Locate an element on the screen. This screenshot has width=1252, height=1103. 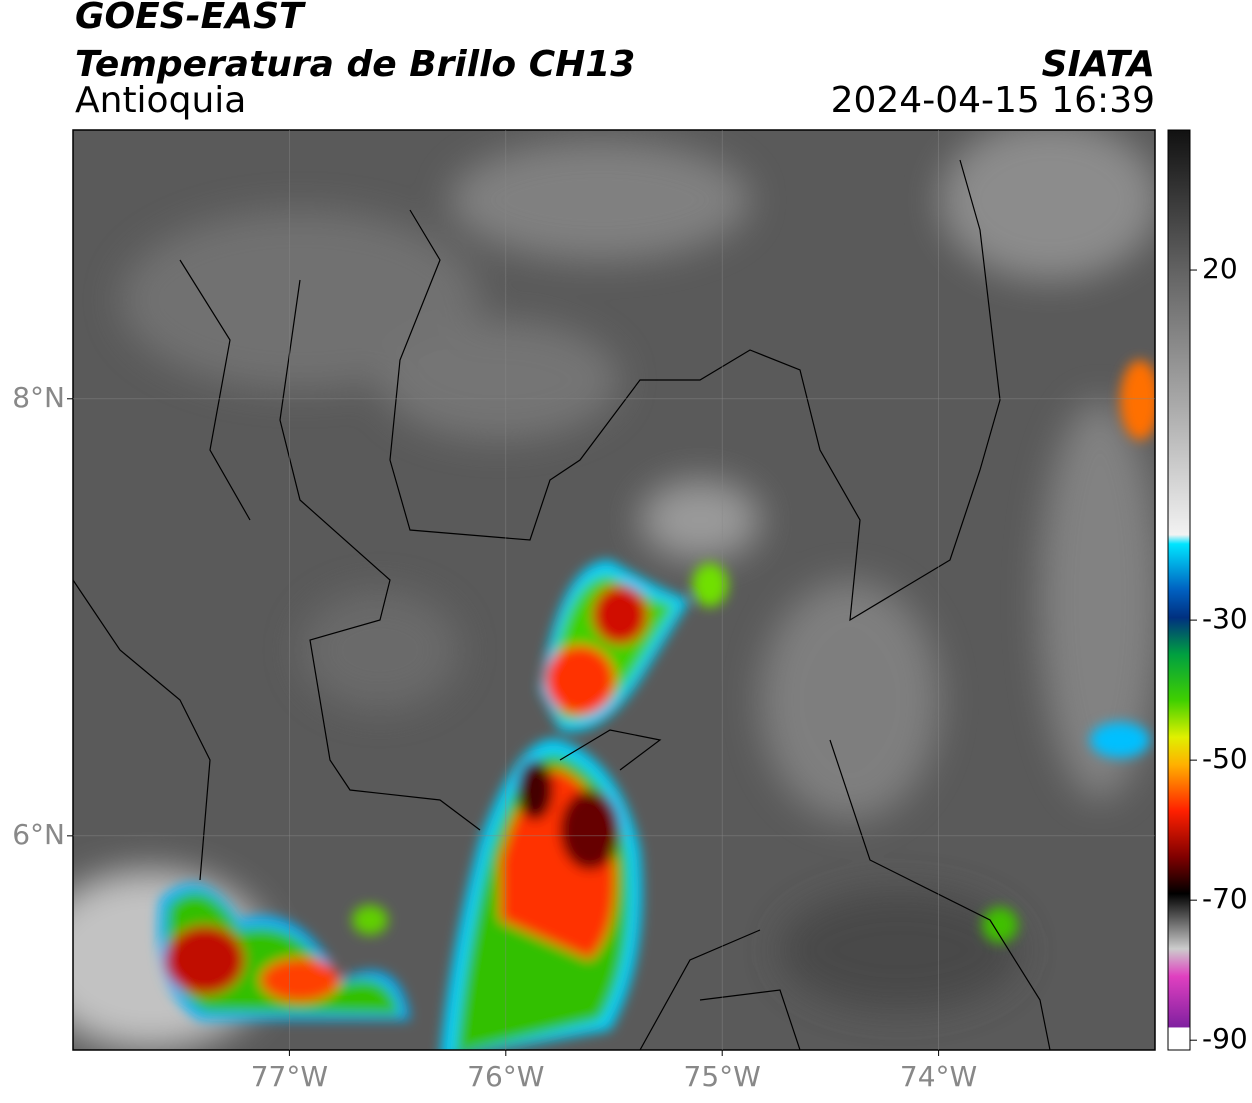
x-tick-label: 75°W is located at coordinates (722, 1076).